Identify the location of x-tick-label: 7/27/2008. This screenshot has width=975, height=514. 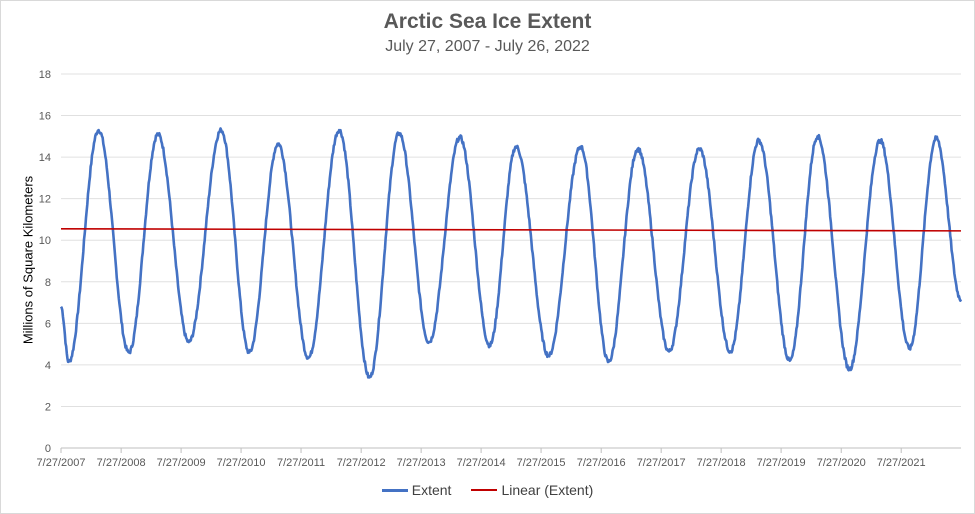
(121, 463).